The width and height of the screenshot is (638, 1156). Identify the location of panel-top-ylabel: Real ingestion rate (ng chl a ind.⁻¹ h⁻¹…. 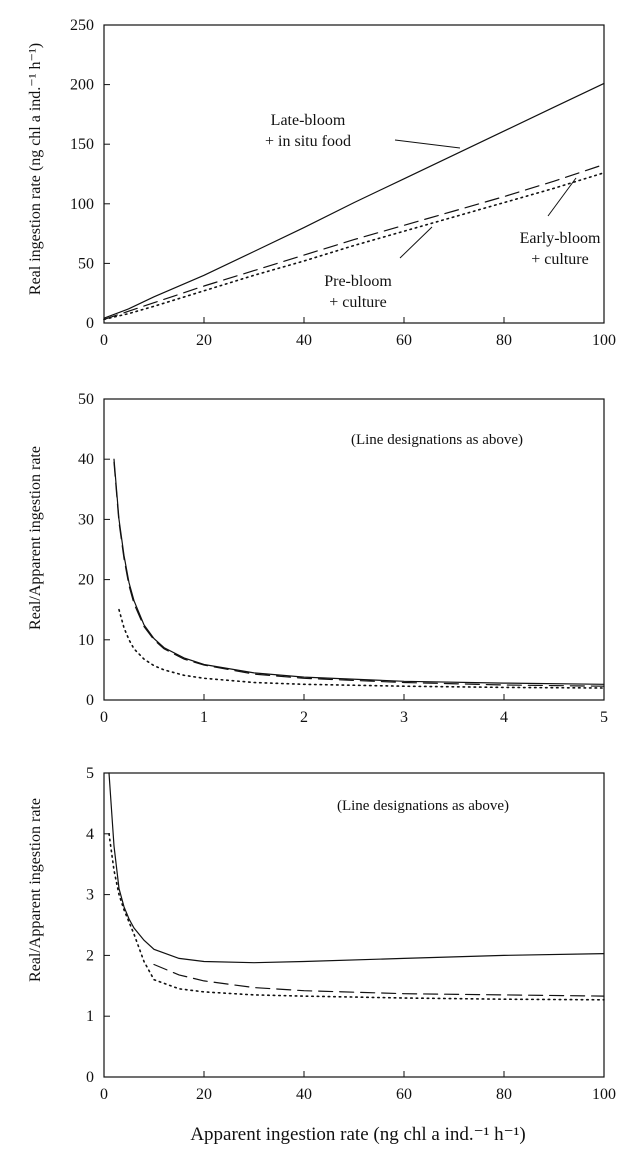
(35, 169).